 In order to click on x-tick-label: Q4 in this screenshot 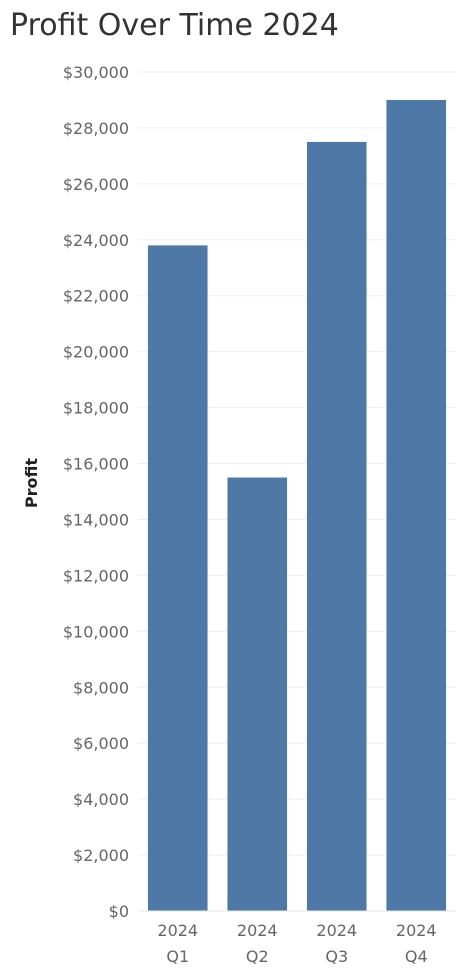, I will do `click(416, 956)`.